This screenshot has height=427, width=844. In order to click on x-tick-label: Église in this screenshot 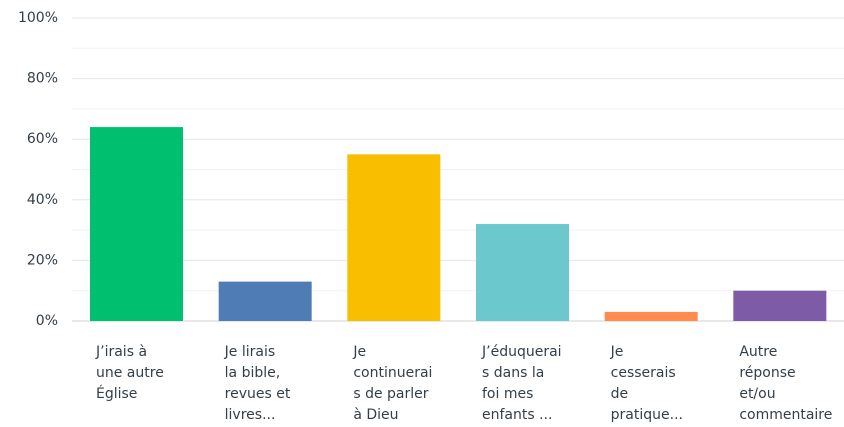, I will do `click(116, 393)`.